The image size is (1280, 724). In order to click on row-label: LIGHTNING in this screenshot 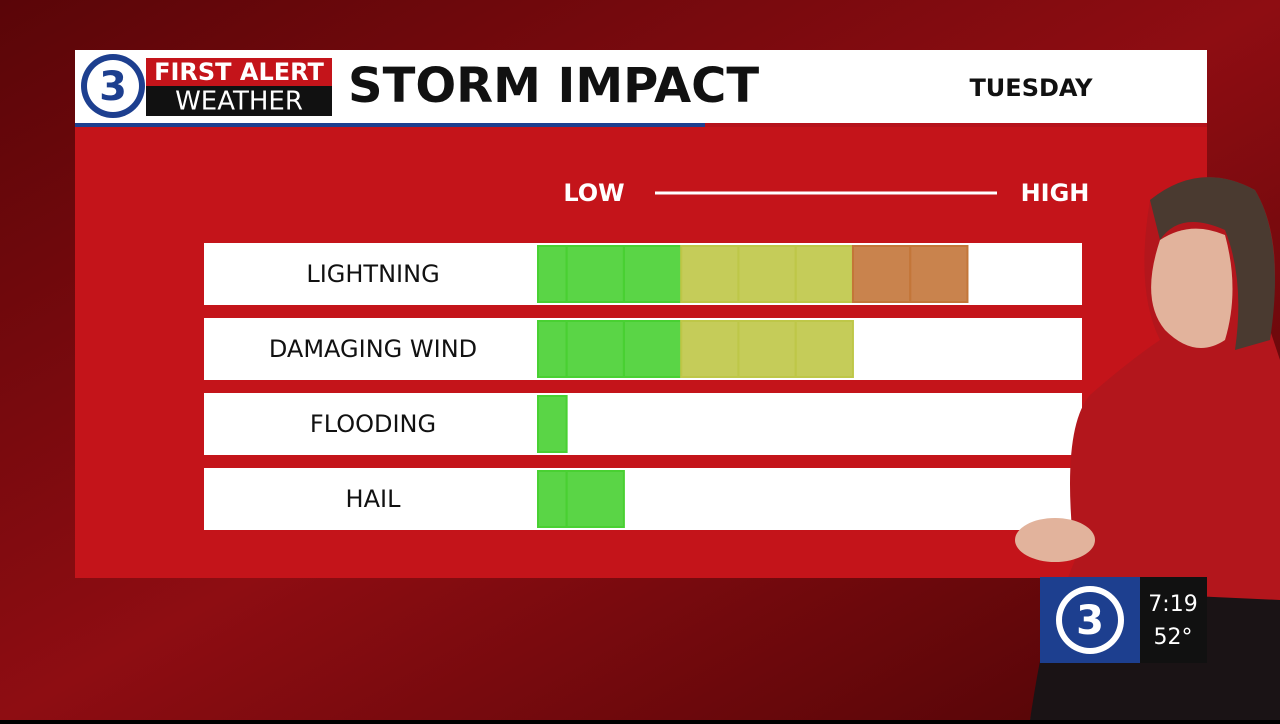, I will do `click(372, 274)`.